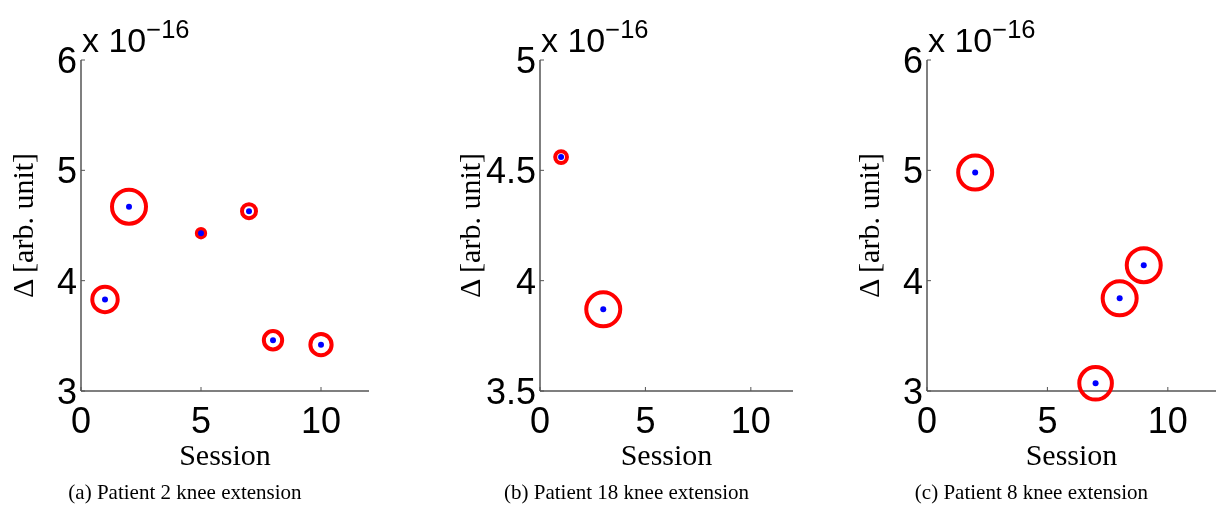 This screenshot has height=508, width=1221. I want to click on text: (b) Patient 18 knee extension, so click(627, 492).